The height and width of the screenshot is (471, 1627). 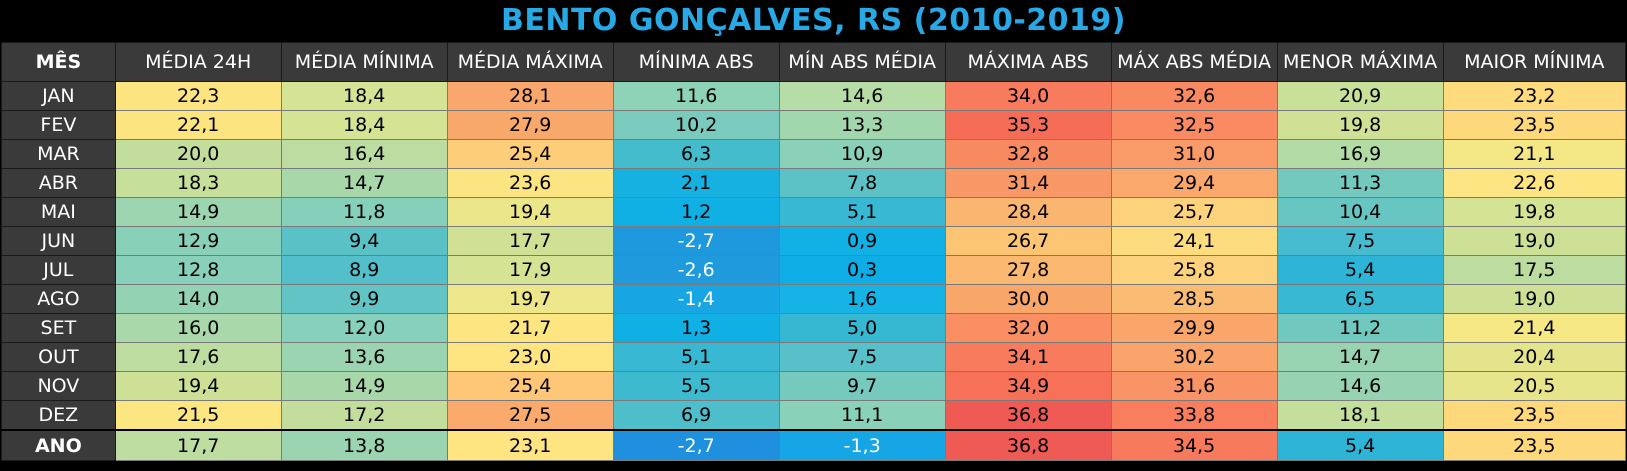 What do you see at coordinates (696, 183) in the screenshot?
I see `value-cell: 2,1` at bounding box center [696, 183].